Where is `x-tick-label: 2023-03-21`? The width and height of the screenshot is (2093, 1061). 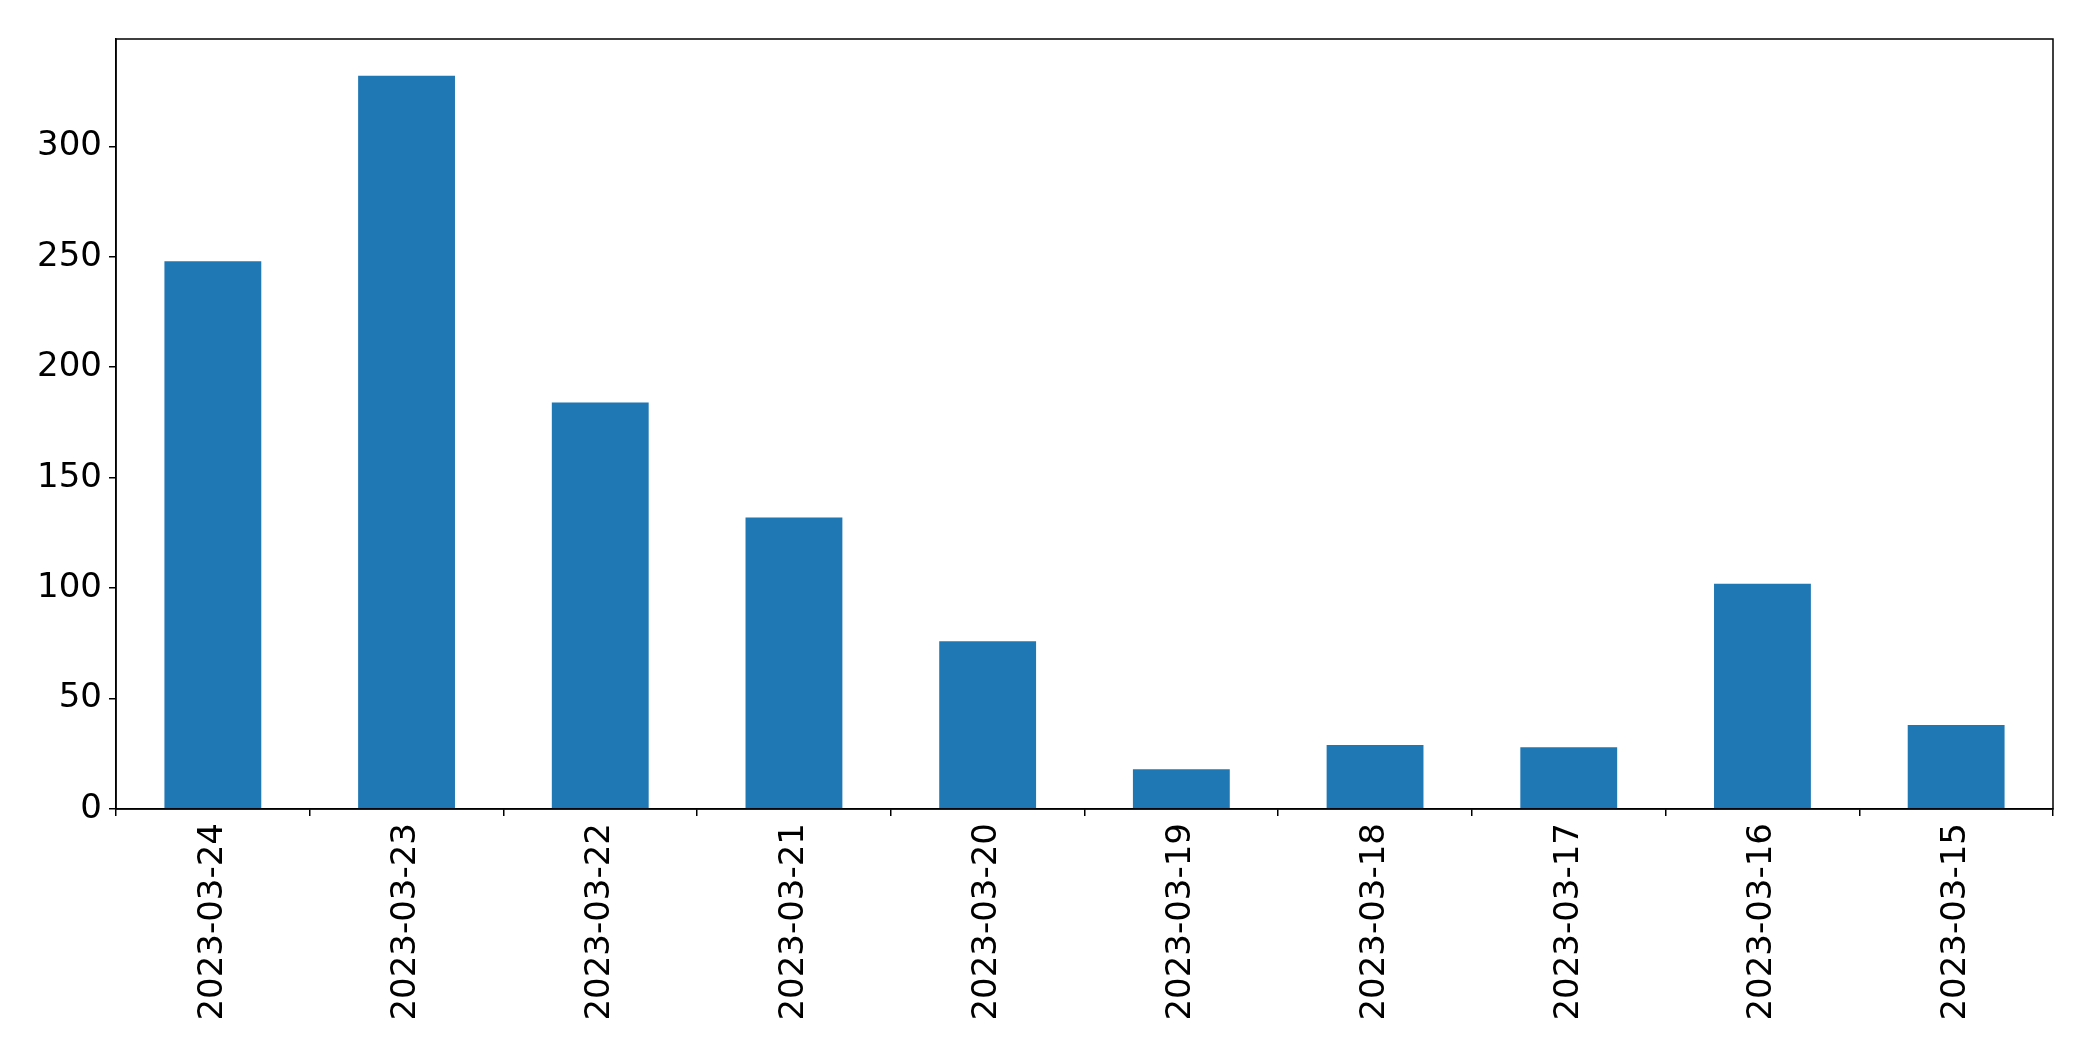 x-tick-label: 2023-03-21 is located at coordinates (790, 922).